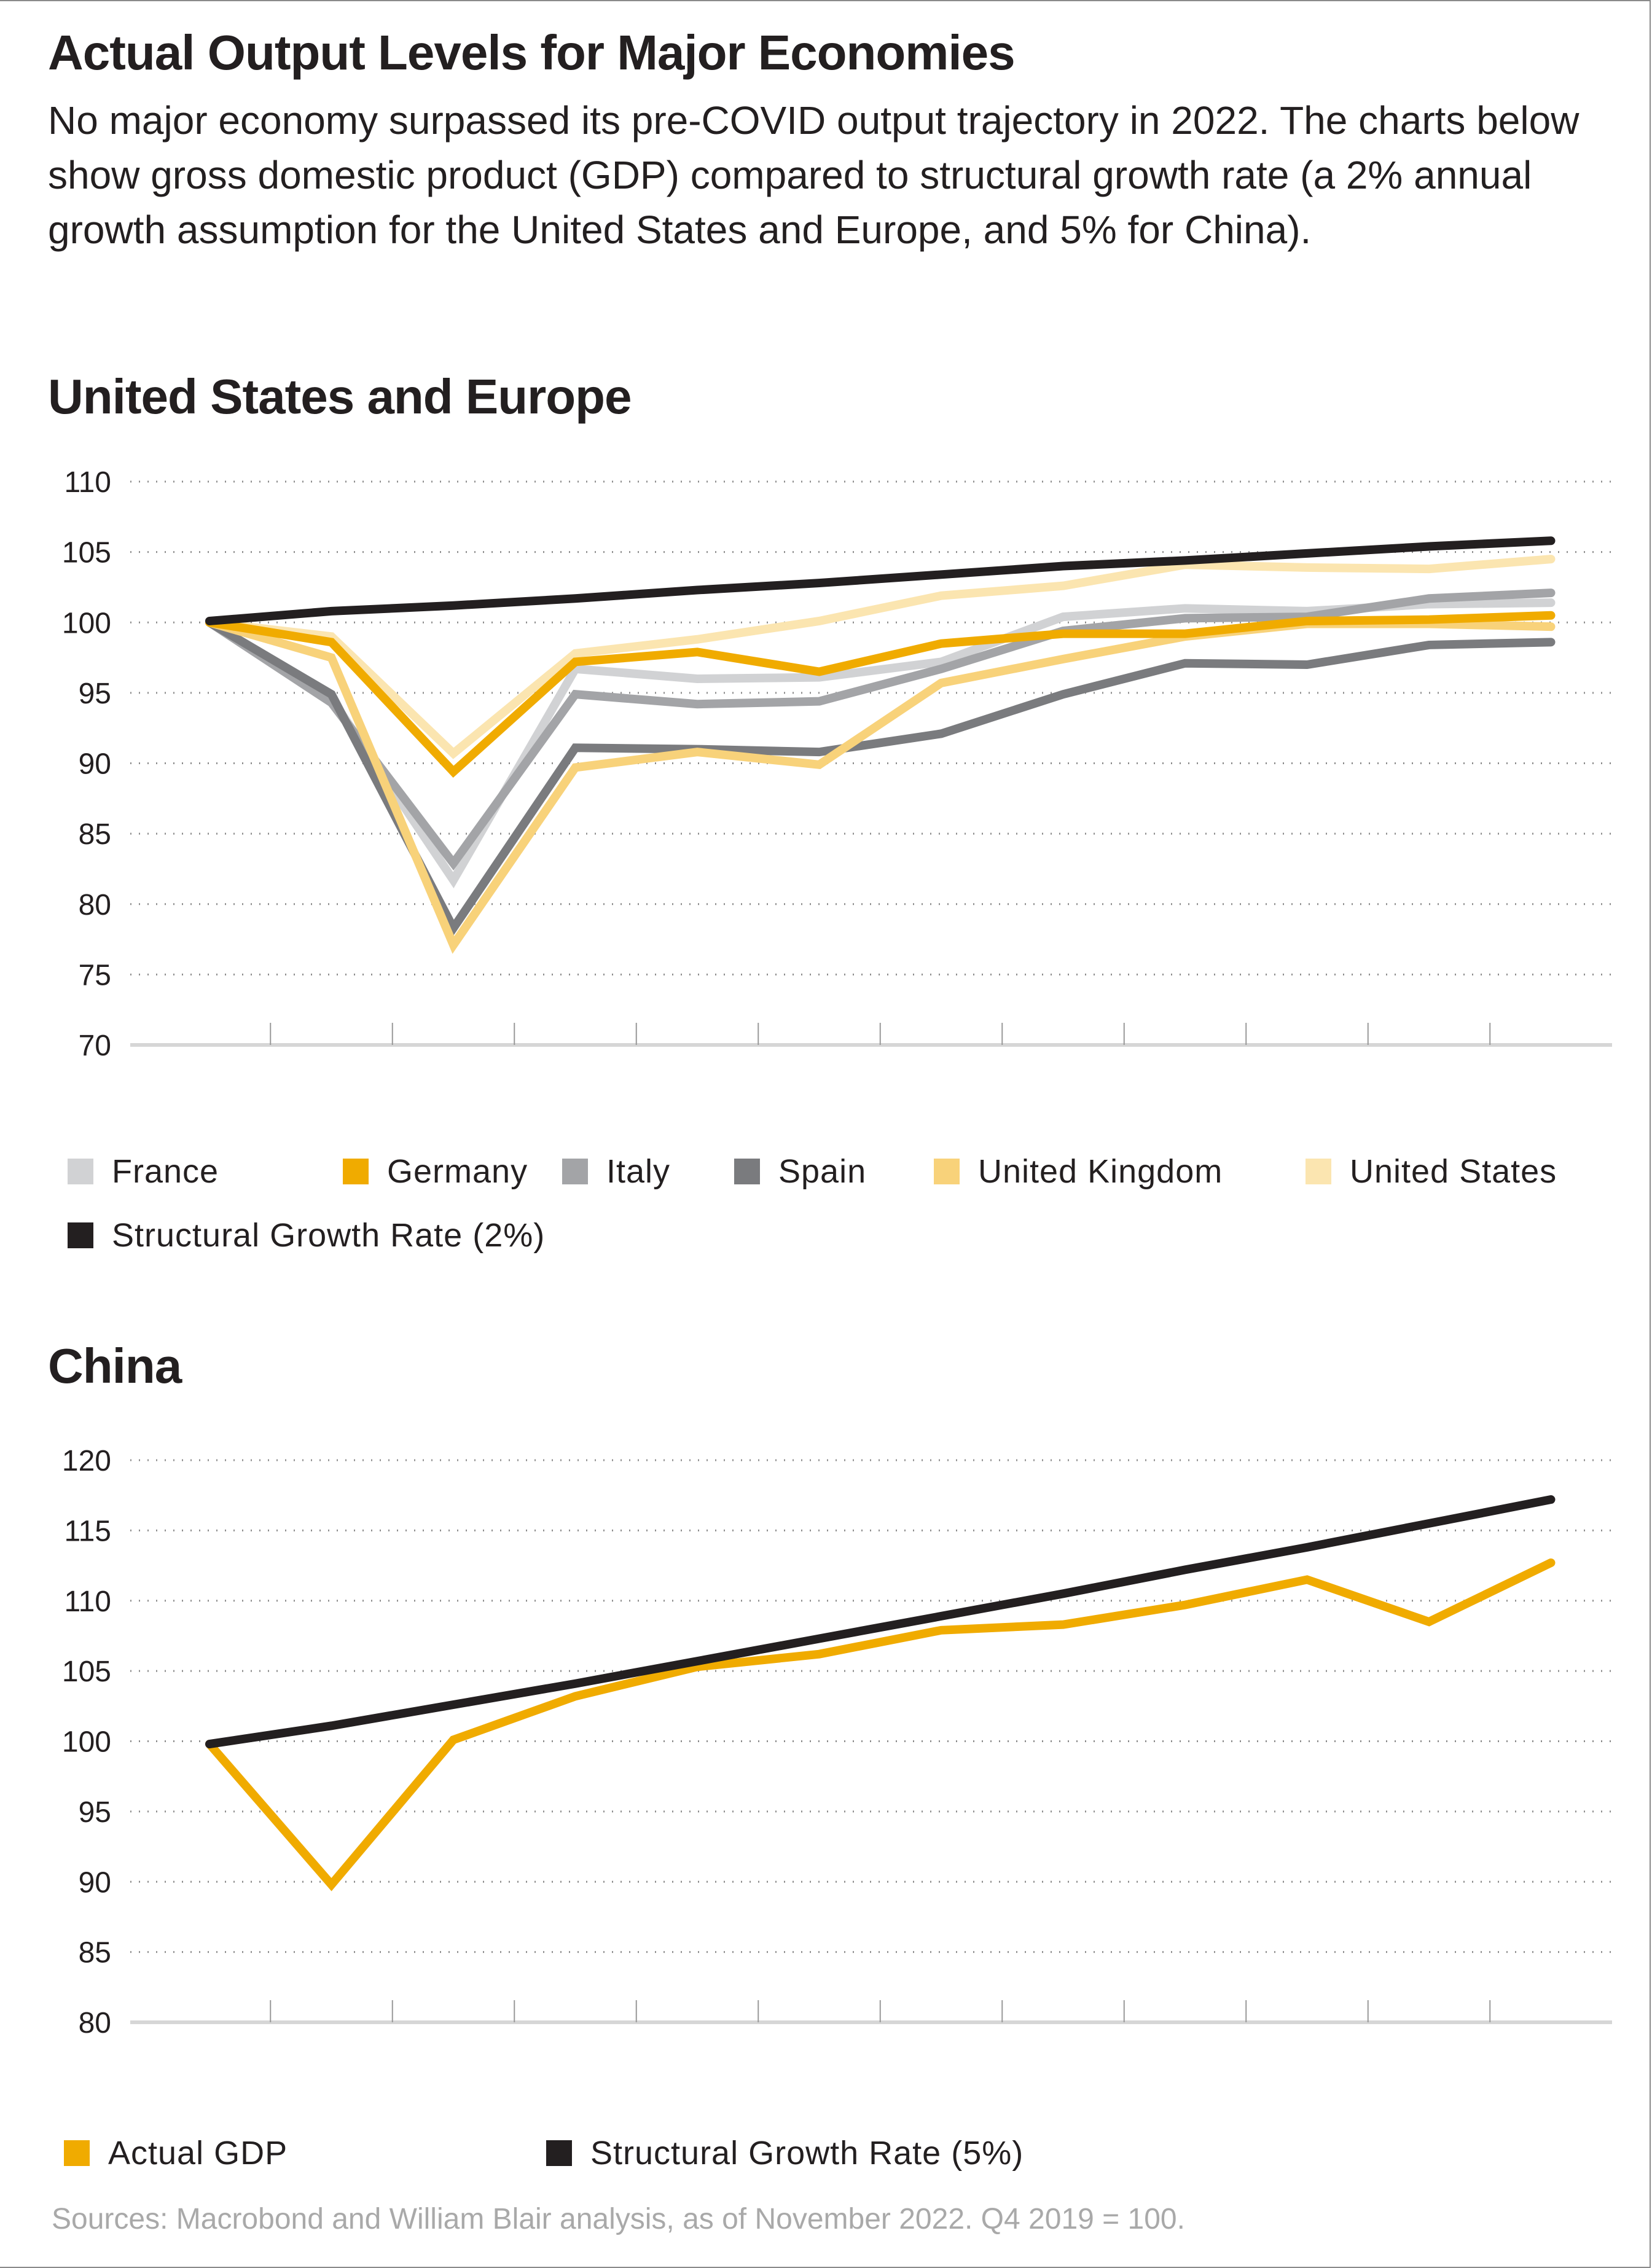 The height and width of the screenshot is (2268, 1652). I want to click on legend-item: France, so click(143, 1171).